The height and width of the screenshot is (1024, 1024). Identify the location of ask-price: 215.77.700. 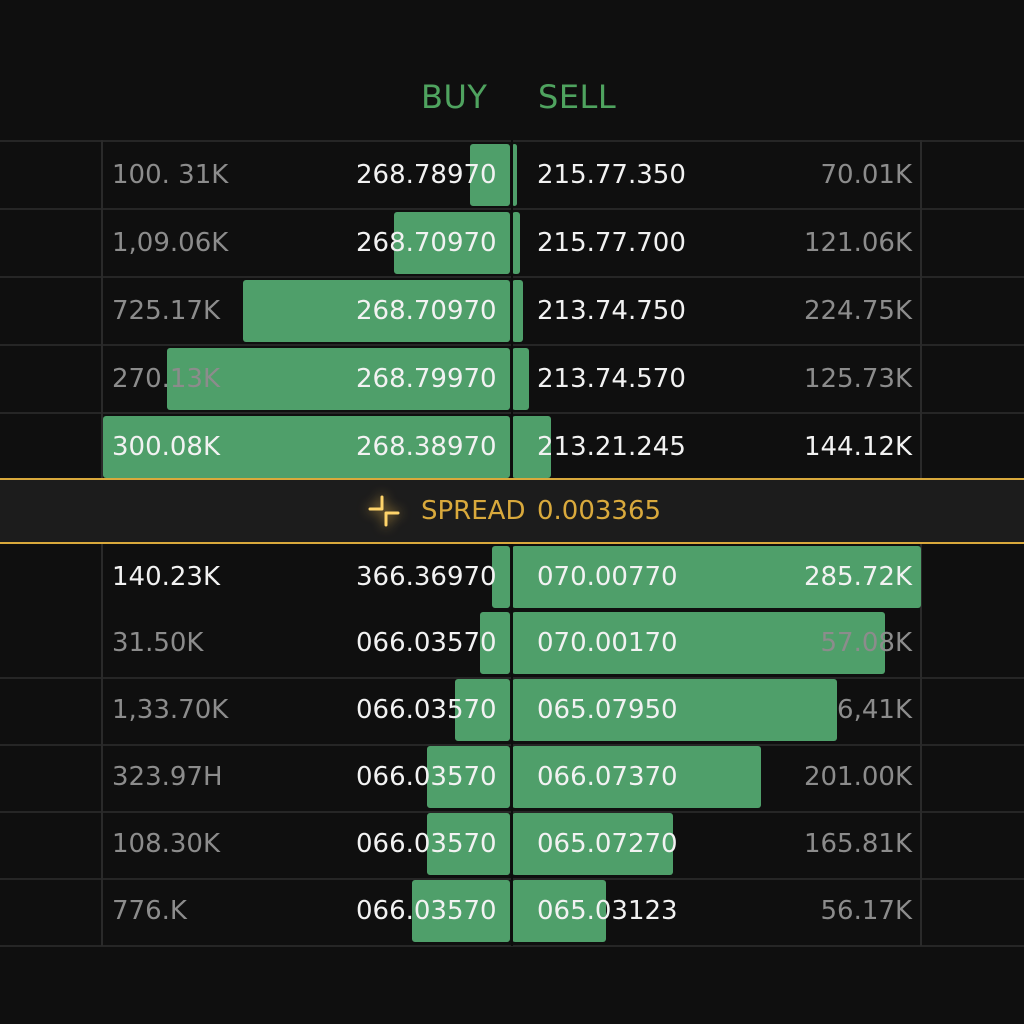
(611, 243).